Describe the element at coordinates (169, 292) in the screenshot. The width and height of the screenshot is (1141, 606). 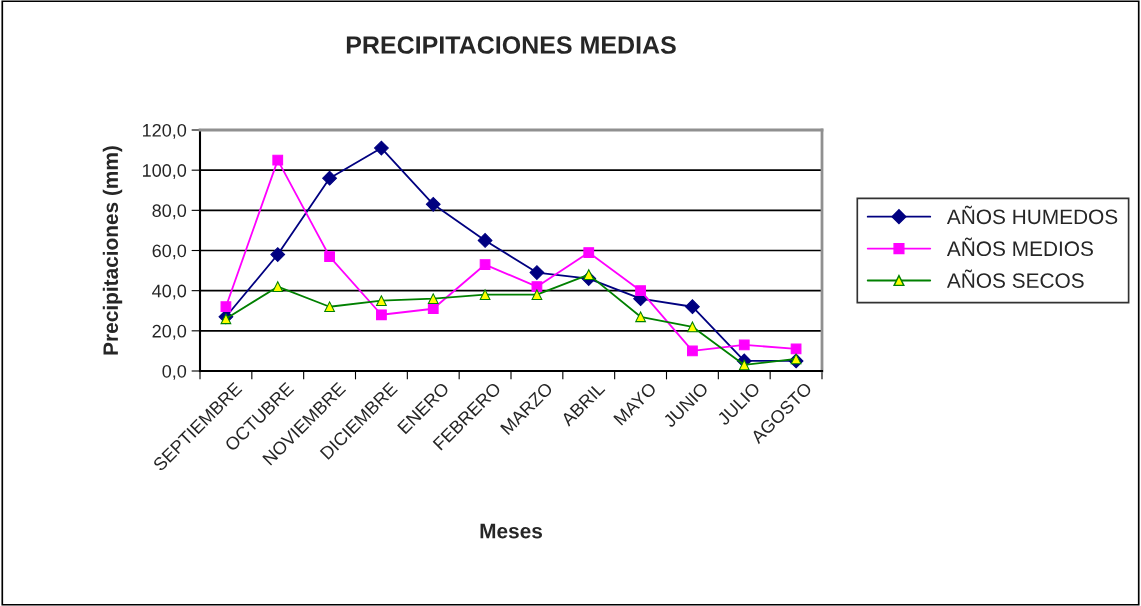
I see `y-tick-label: 40,0` at that location.